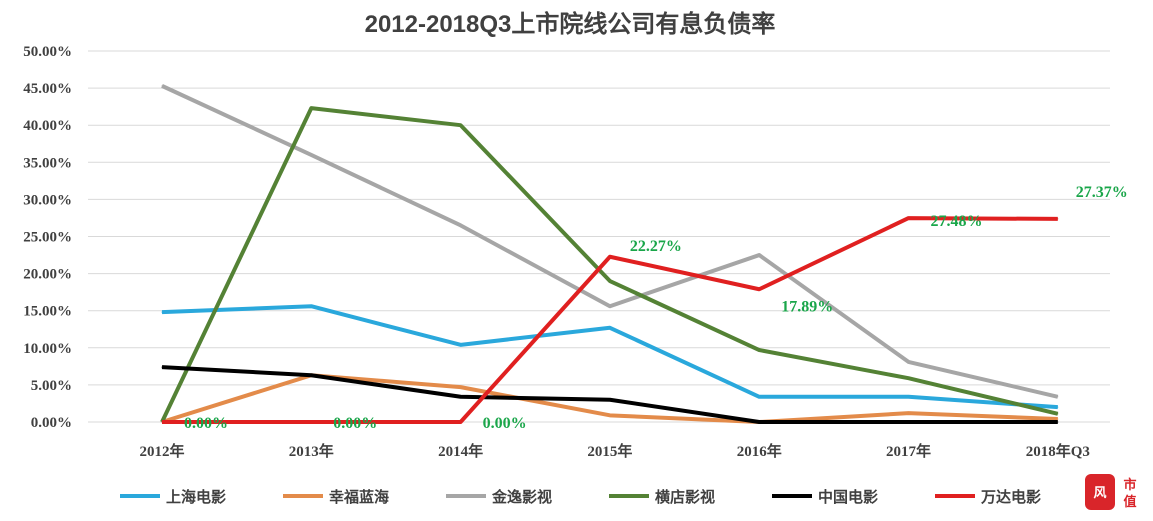 The image size is (1153, 521). I want to click on x-tick-label: 2012年, so click(161, 451).